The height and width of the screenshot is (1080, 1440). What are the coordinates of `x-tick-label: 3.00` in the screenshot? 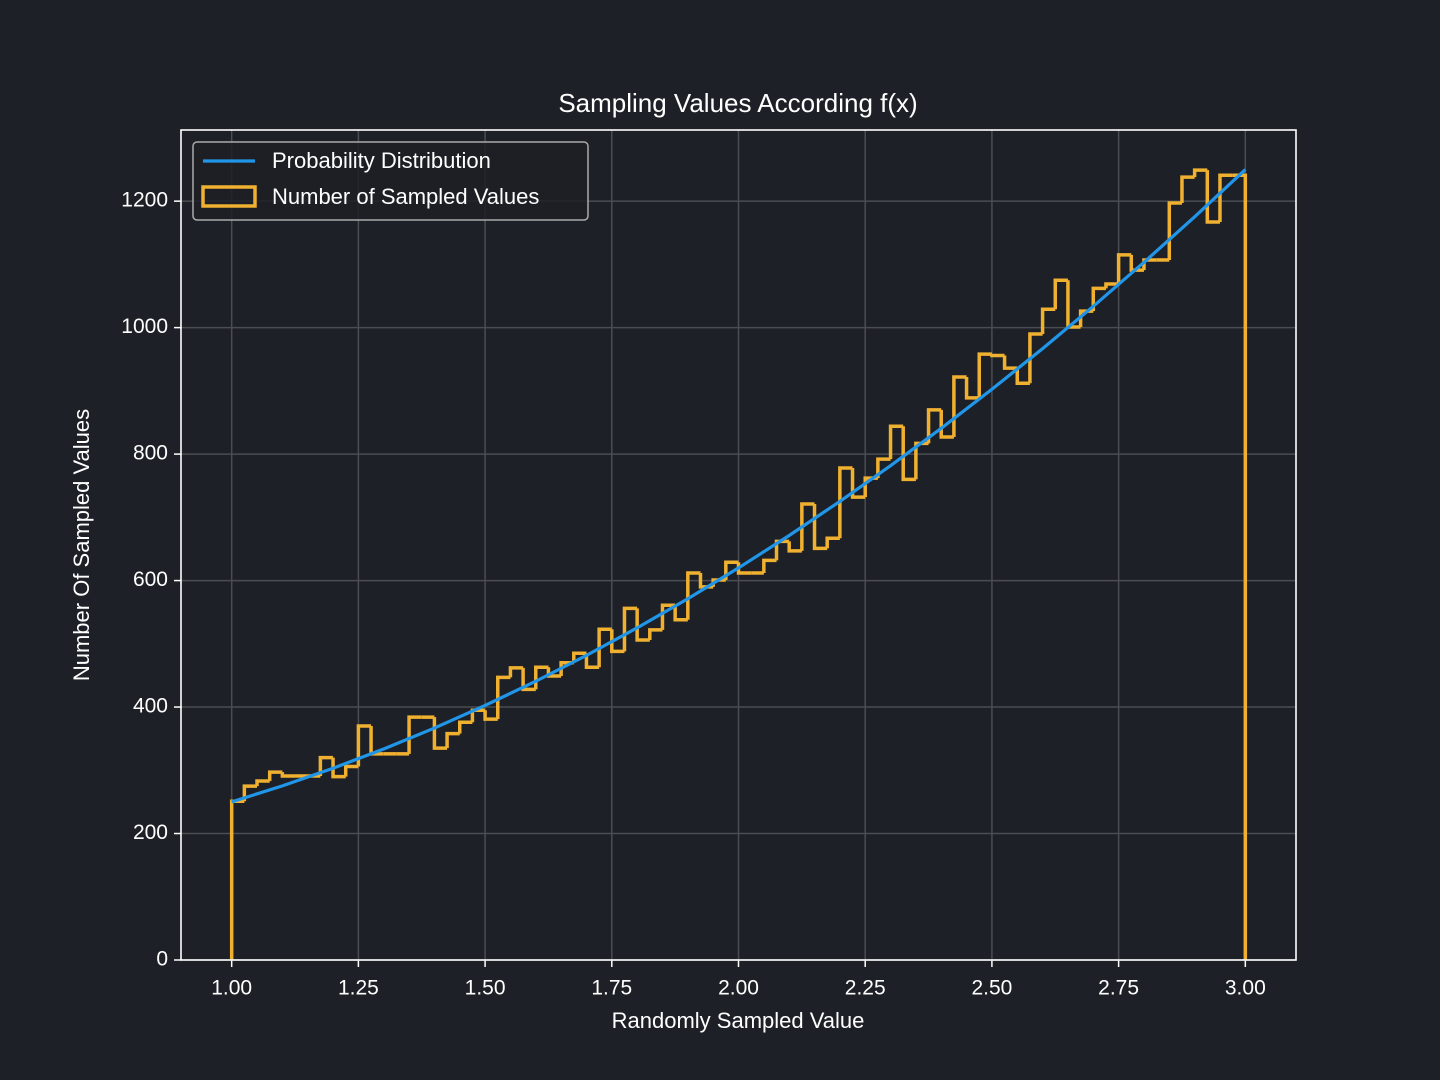 It's located at (1245, 988).